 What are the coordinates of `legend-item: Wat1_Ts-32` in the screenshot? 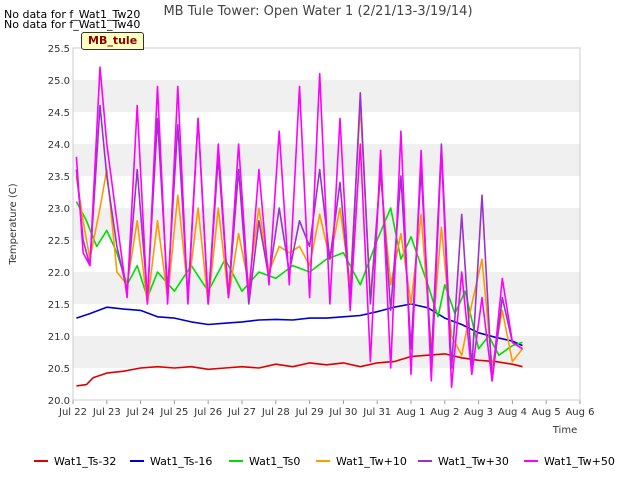 It's located at (75, 461).